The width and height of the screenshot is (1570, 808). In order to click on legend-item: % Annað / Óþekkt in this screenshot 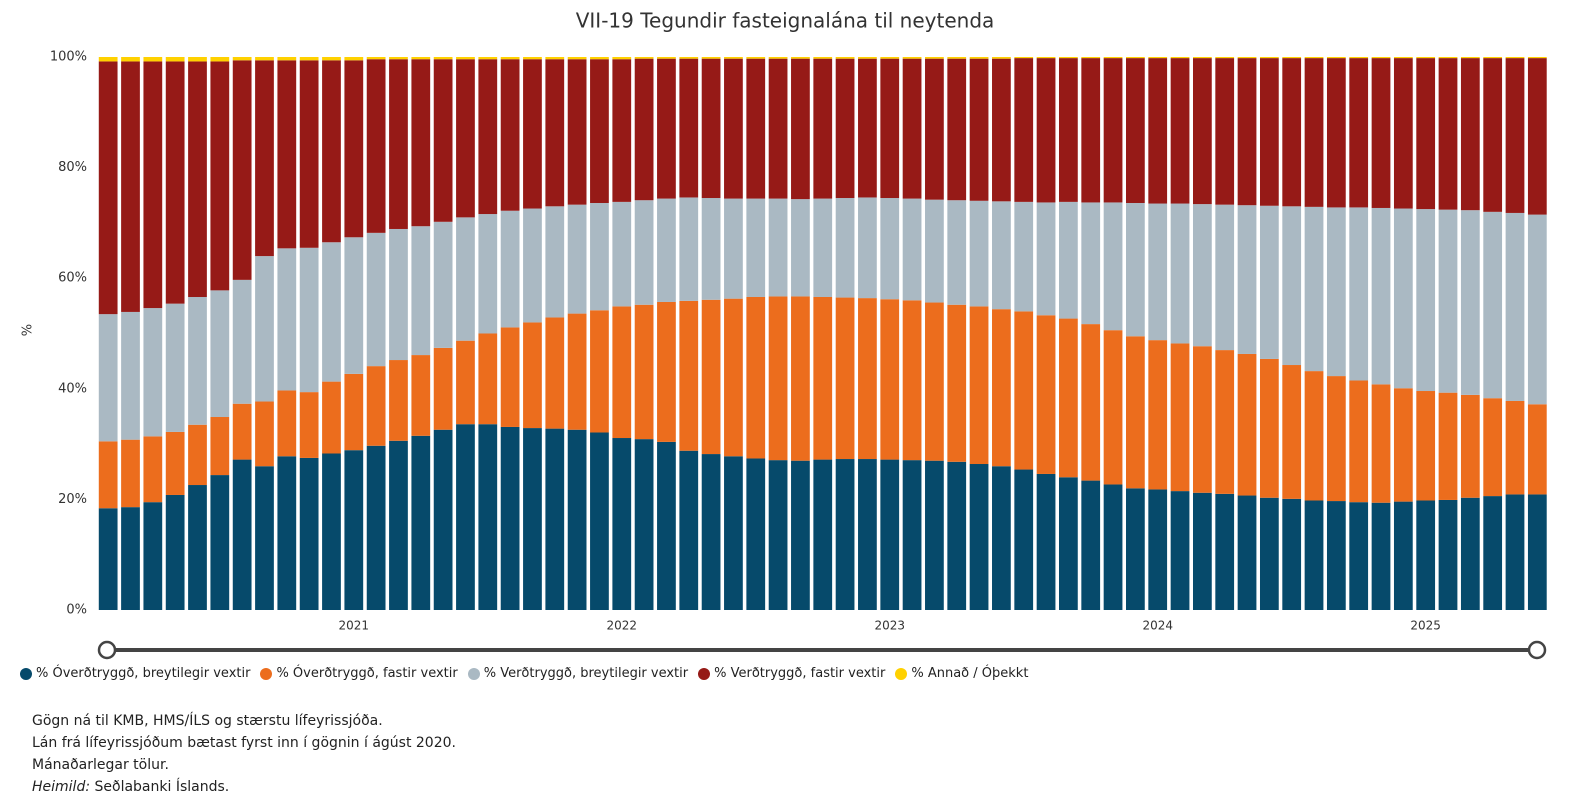, I will do `click(961, 673)`.